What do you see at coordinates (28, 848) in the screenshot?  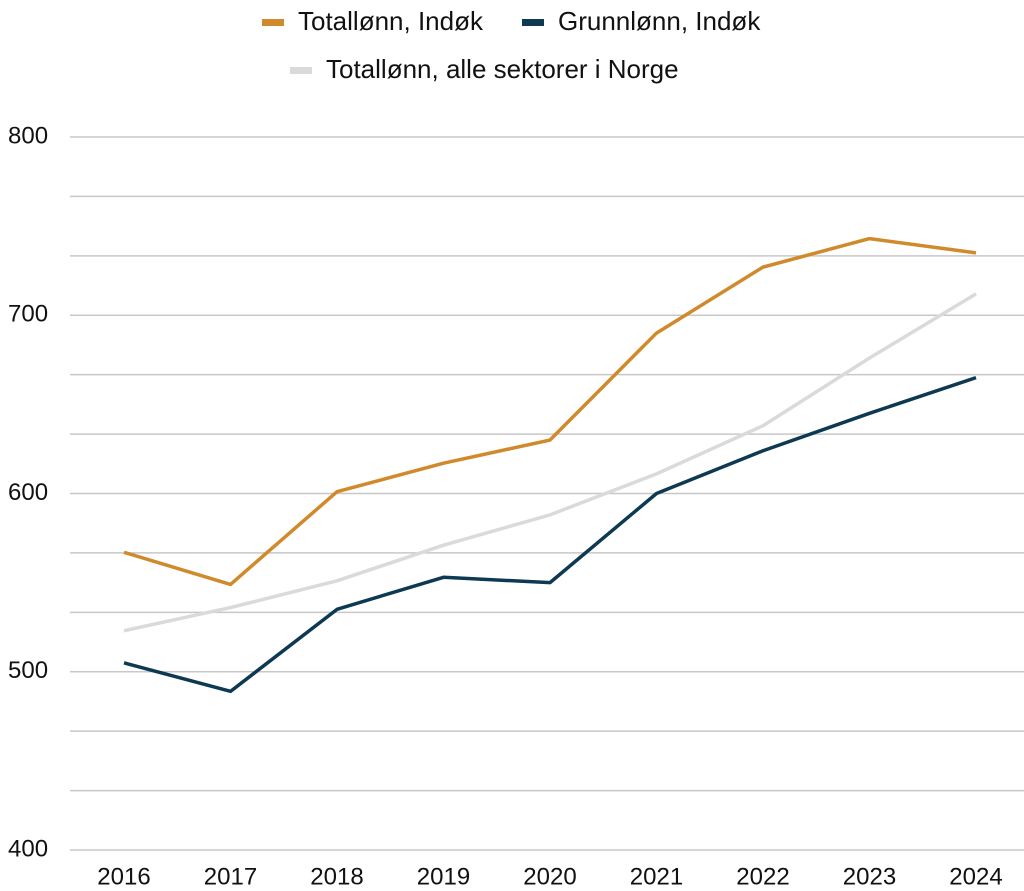 I see `y-tick-label: 400` at bounding box center [28, 848].